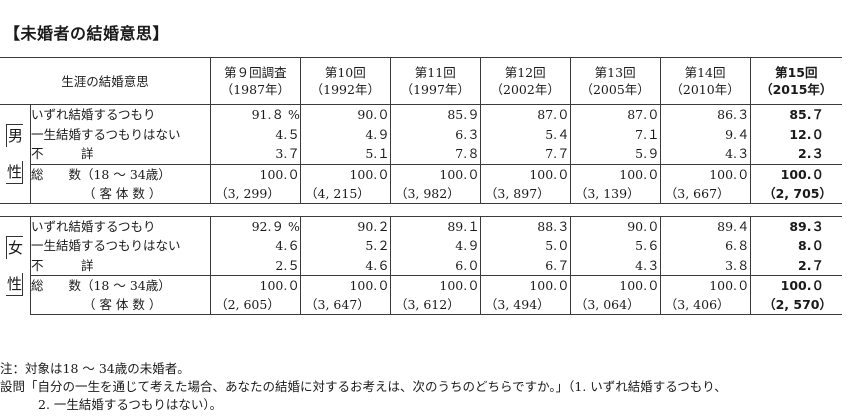  I want to click on page-title: 【未婚者の結婚意思】, so click(87, 33).